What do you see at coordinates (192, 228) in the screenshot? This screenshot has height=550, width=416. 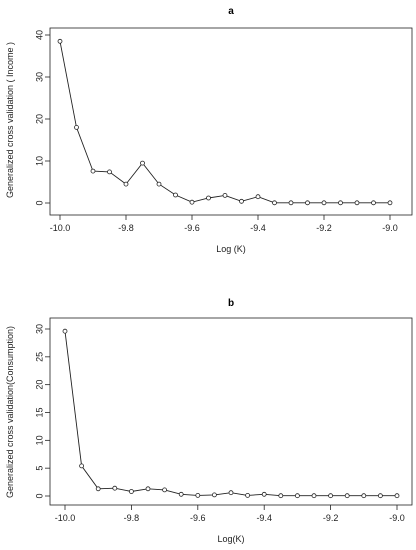 I see `chart-a-xtick-label: -9.6` at bounding box center [192, 228].